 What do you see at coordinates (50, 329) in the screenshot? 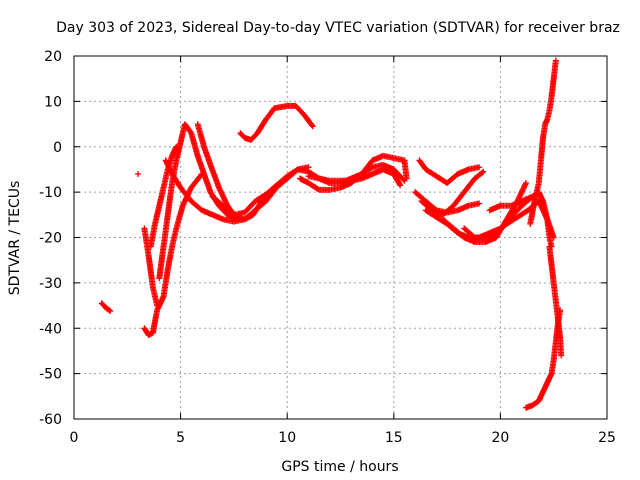
I see `y-tick-label: -40` at bounding box center [50, 329].